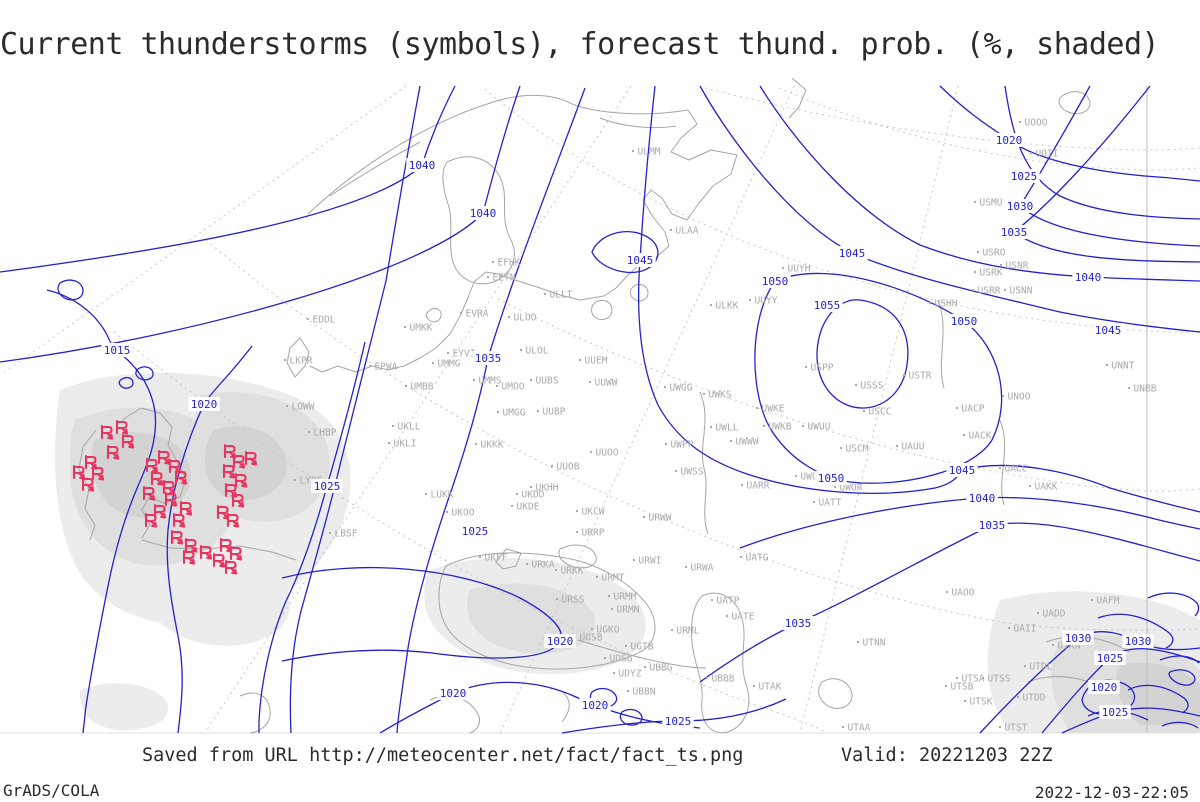 The width and height of the screenshot is (1200, 802). I want to click on station-id-label: UNOO, so click(1019, 397).